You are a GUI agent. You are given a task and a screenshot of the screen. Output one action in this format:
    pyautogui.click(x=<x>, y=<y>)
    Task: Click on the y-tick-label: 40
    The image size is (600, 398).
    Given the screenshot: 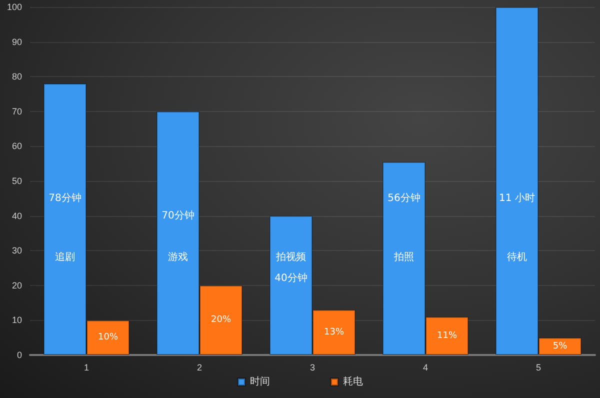 What is the action you would take?
    pyautogui.click(x=17, y=215)
    